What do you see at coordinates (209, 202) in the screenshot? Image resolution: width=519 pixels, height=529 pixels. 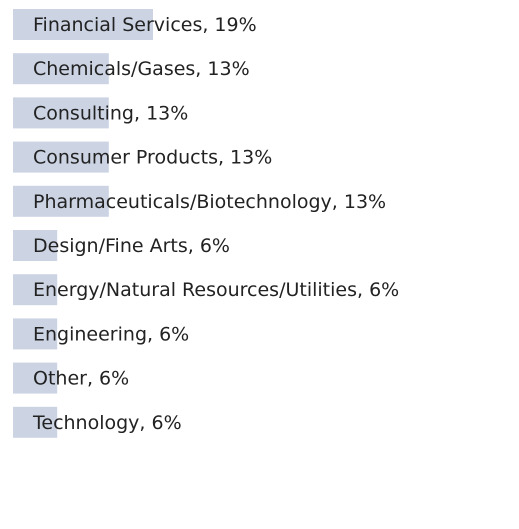 I see `bar-label: Pharmaceuticals/Biotechnology, 13%` at bounding box center [209, 202].